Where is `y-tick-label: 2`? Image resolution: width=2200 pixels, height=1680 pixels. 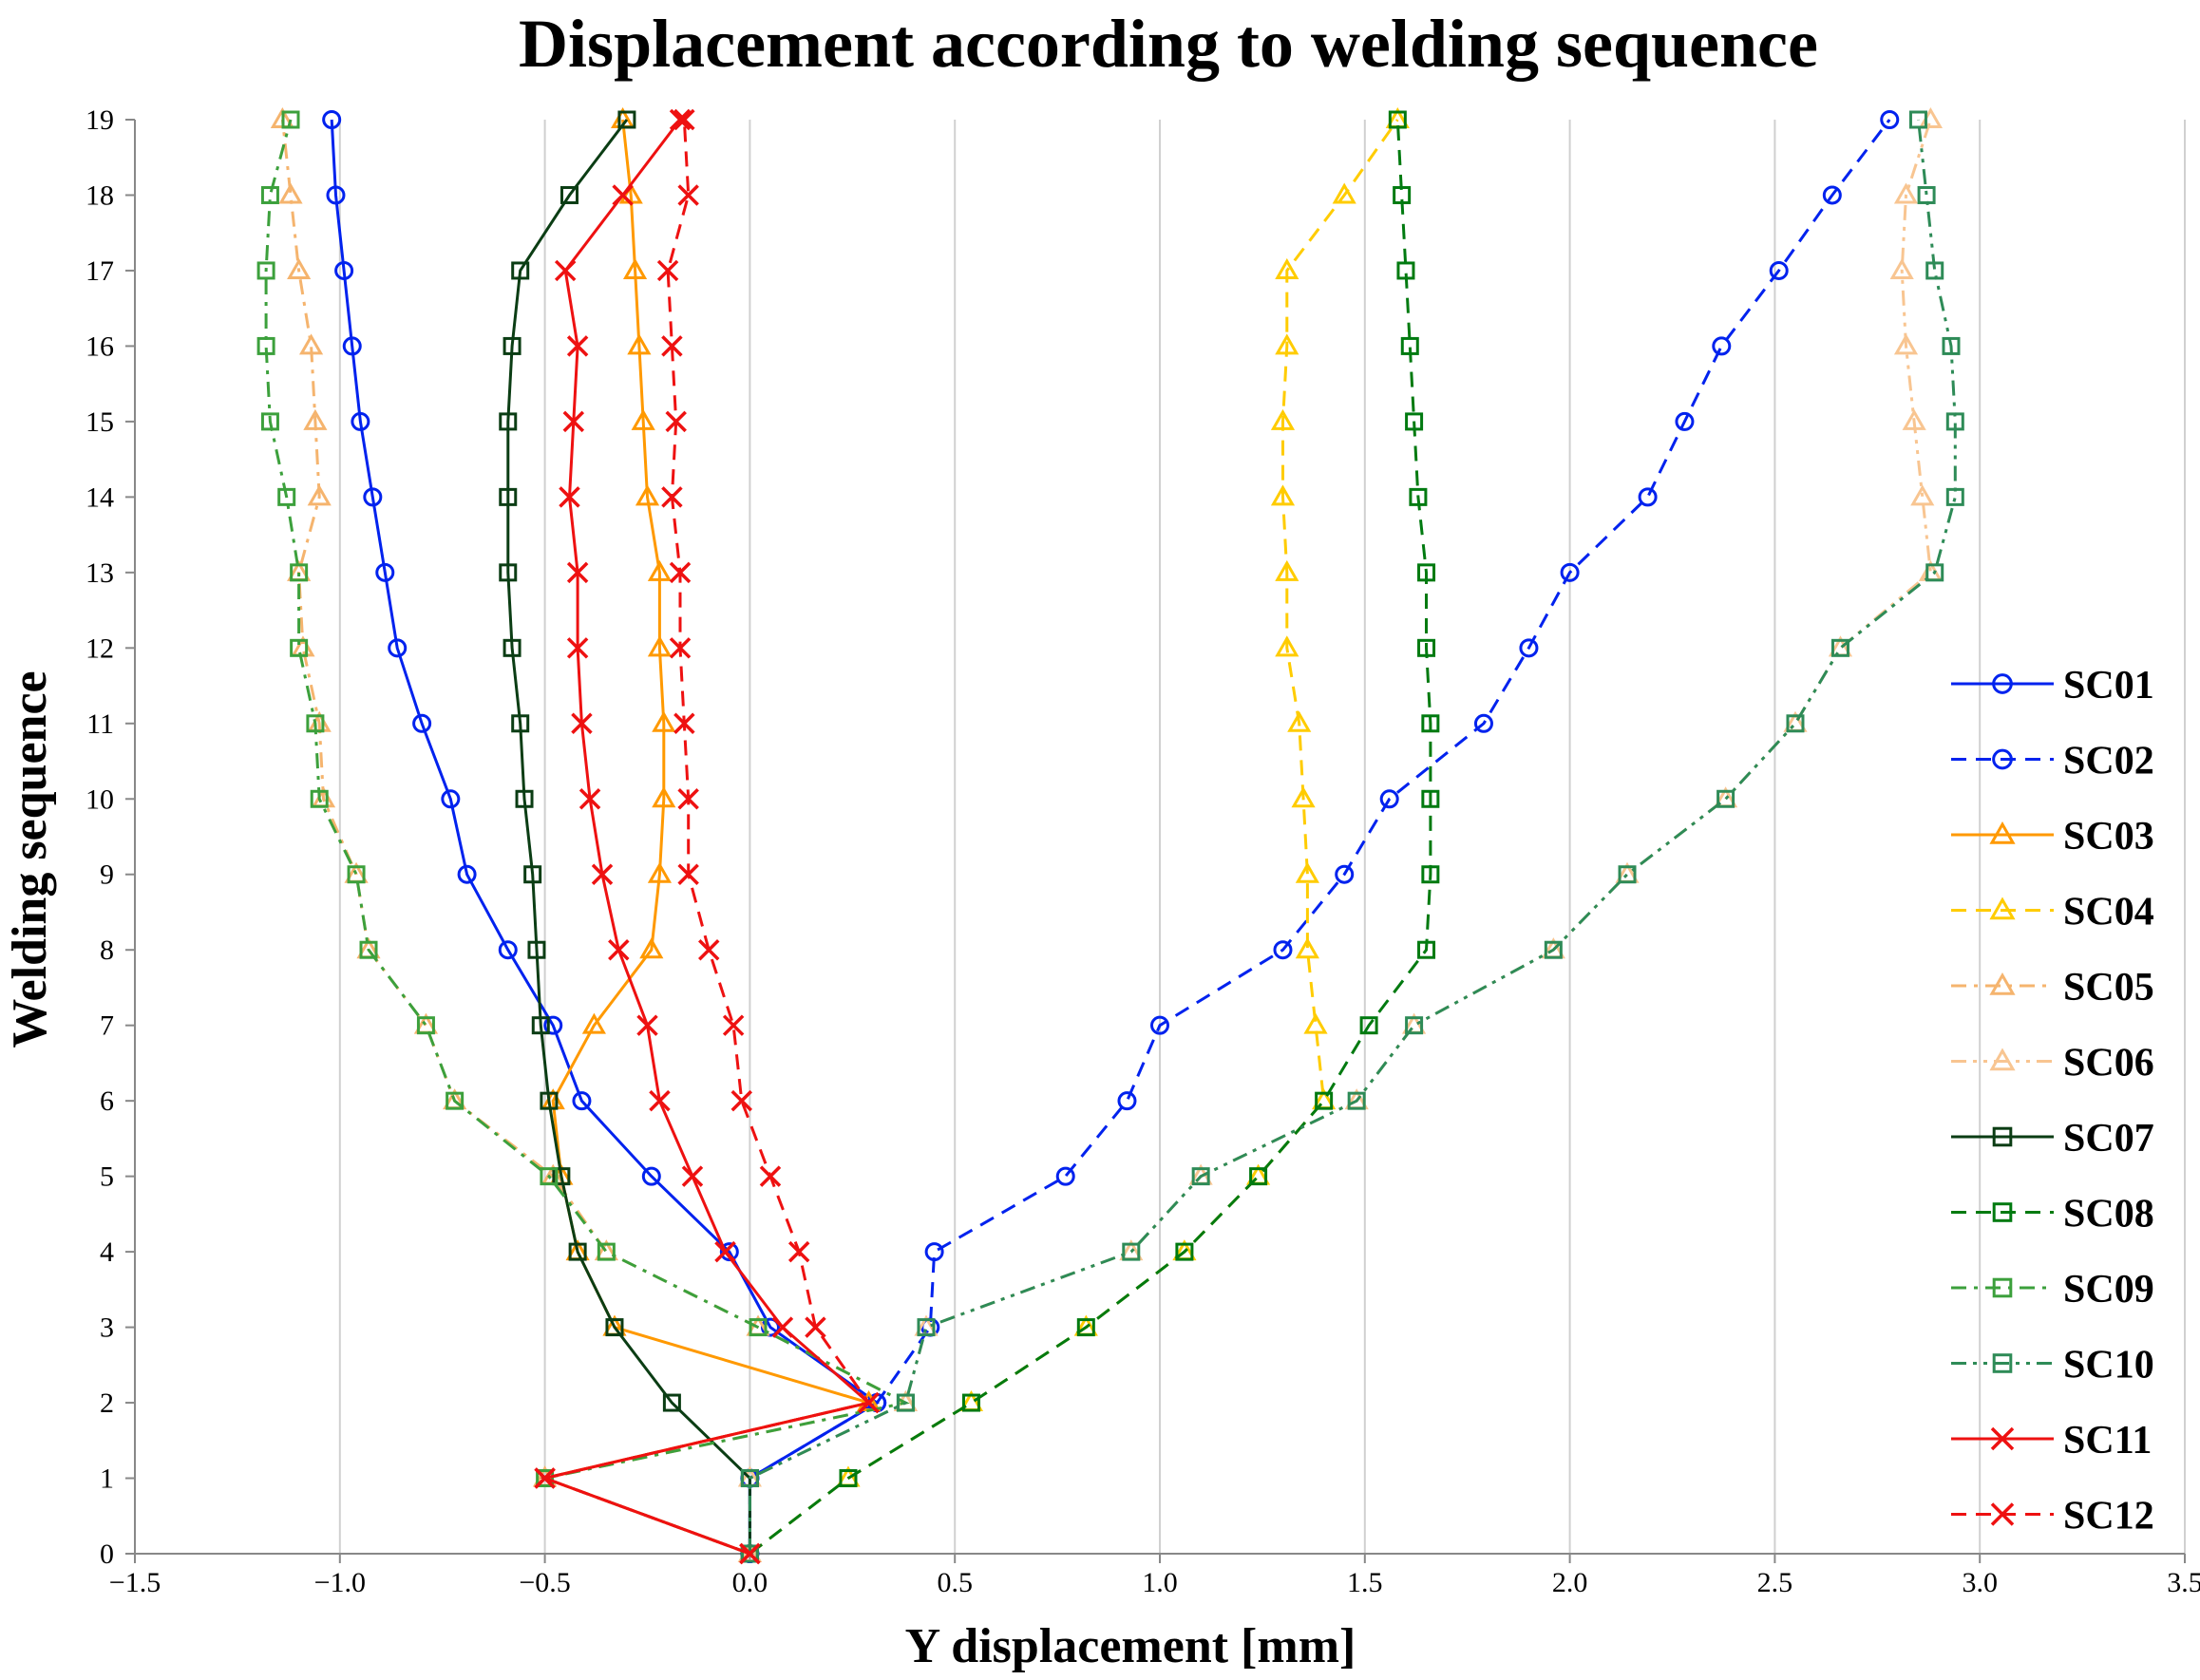
y-tick-label: 2 is located at coordinates (107, 1403).